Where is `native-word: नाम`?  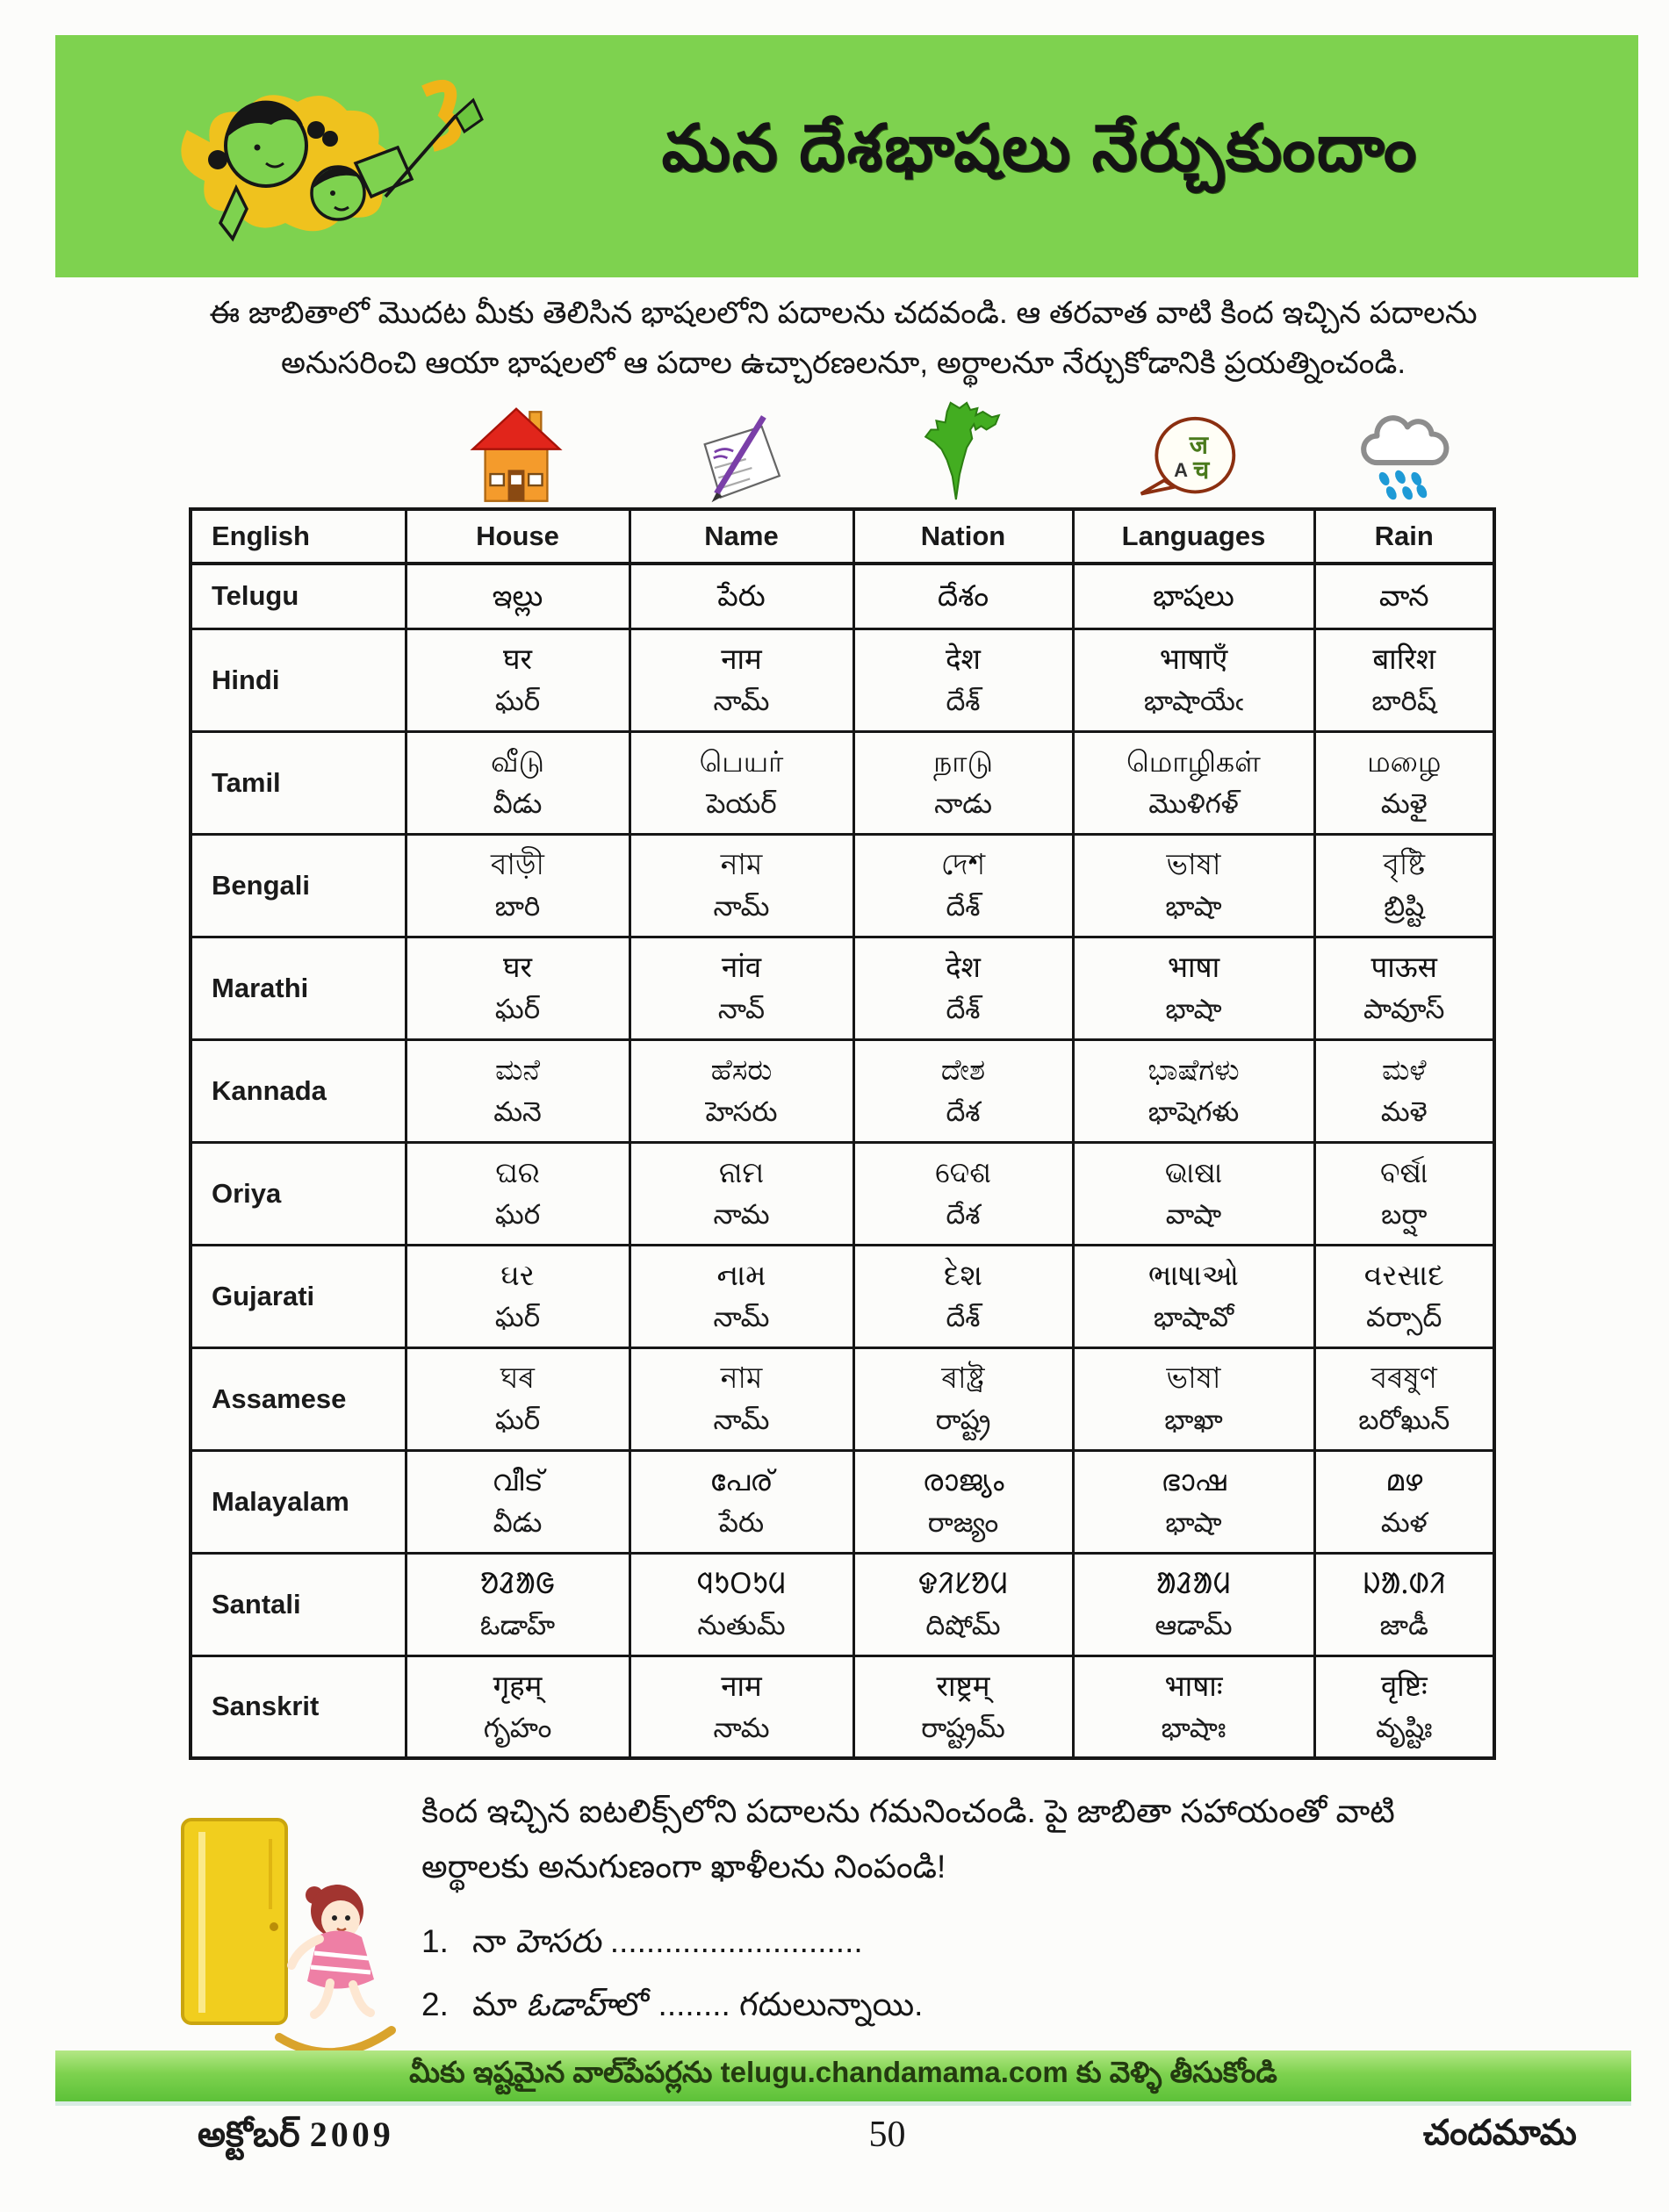
native-word: नाम is located at coordinates (741, 660).